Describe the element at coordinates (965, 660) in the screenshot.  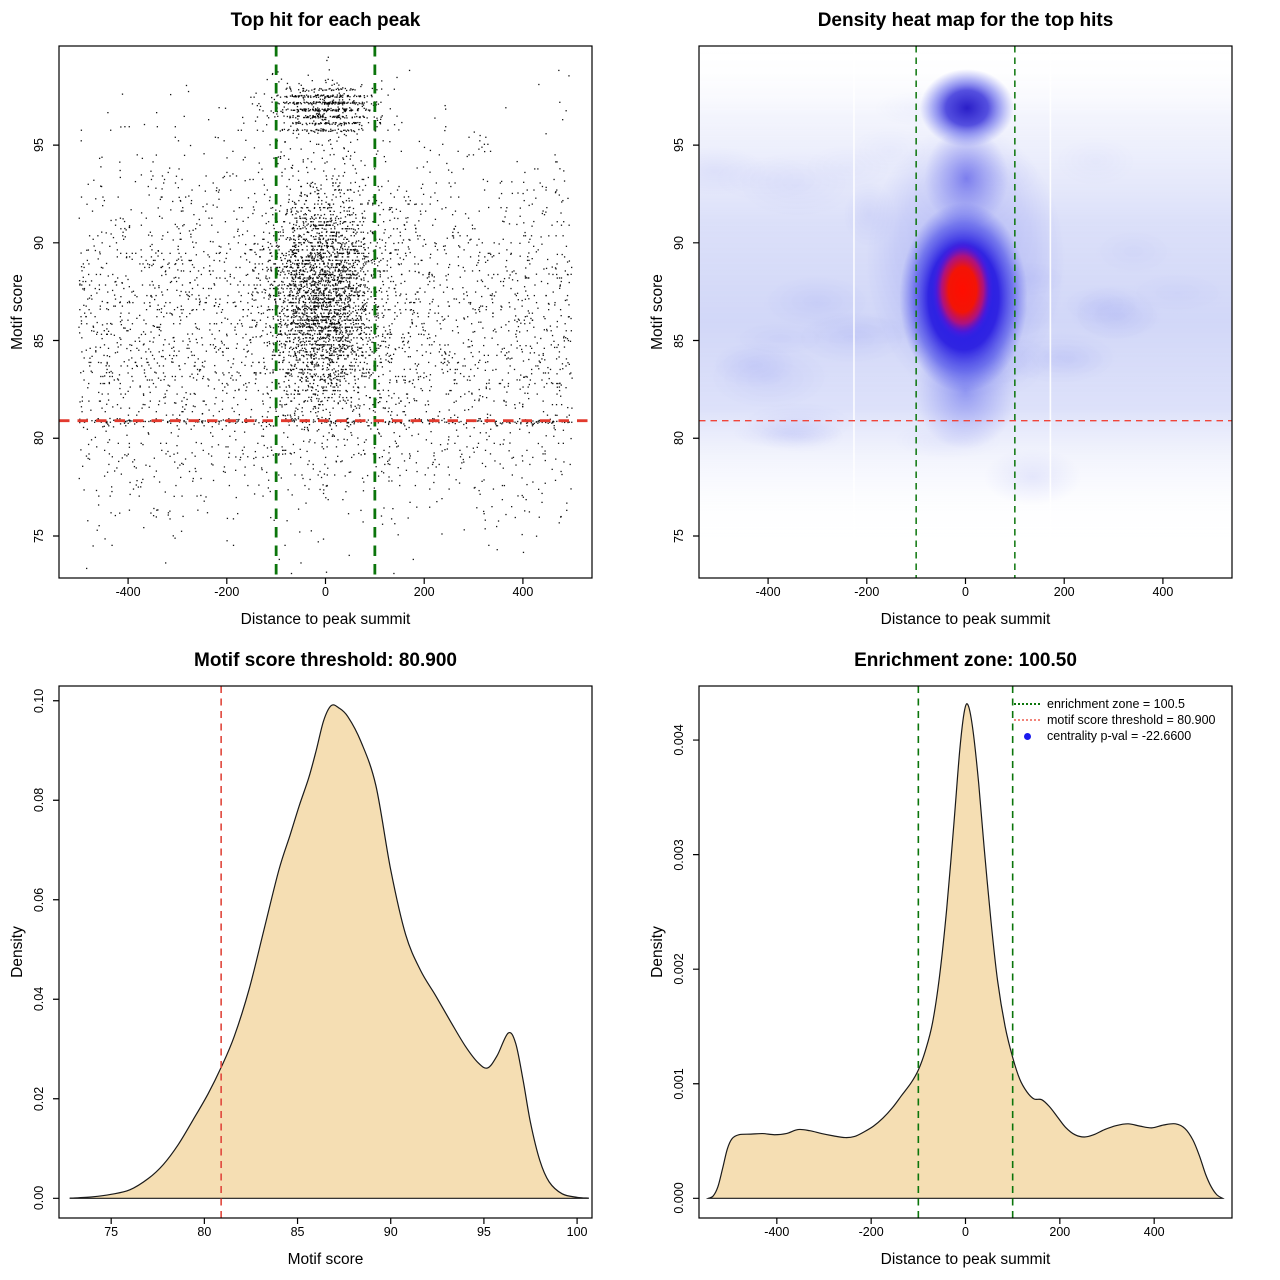
I see `plot-title: Enrichment zone: 100.50` at that location.